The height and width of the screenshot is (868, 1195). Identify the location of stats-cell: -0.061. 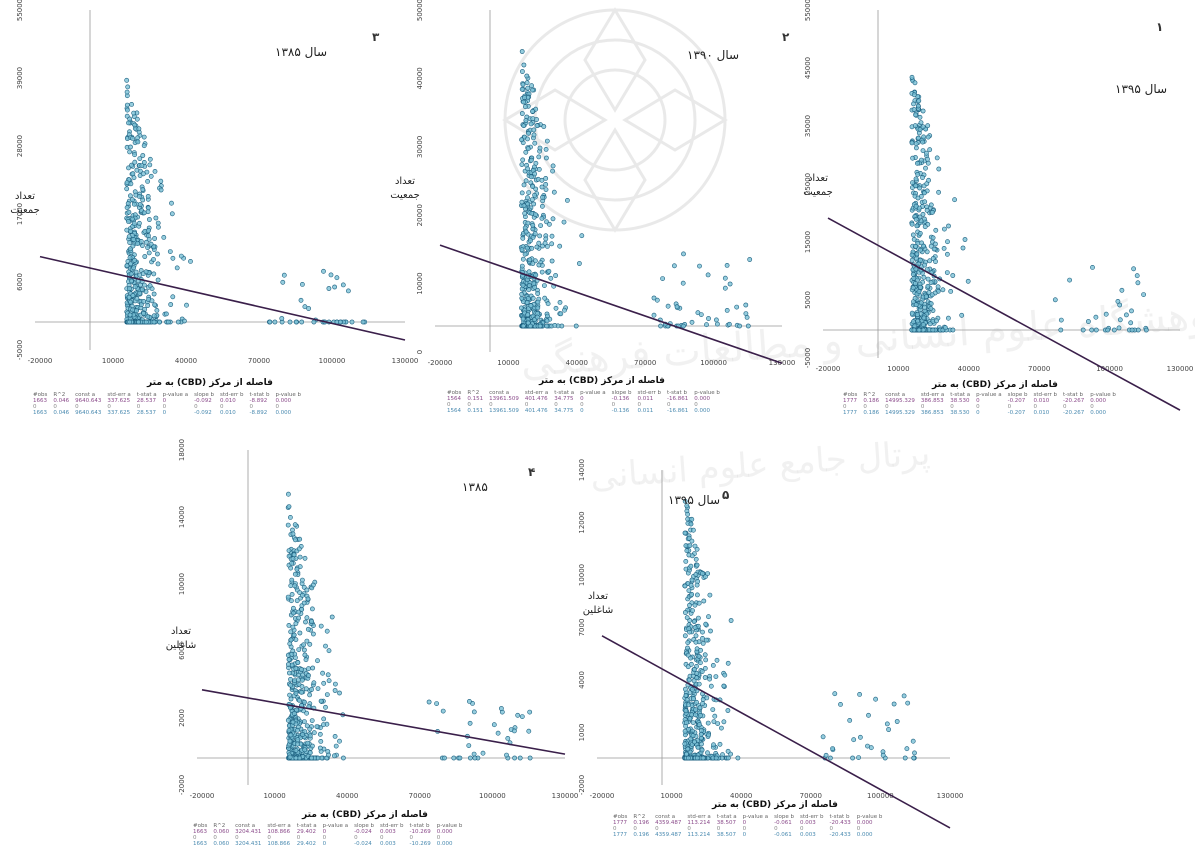
(783, 835).